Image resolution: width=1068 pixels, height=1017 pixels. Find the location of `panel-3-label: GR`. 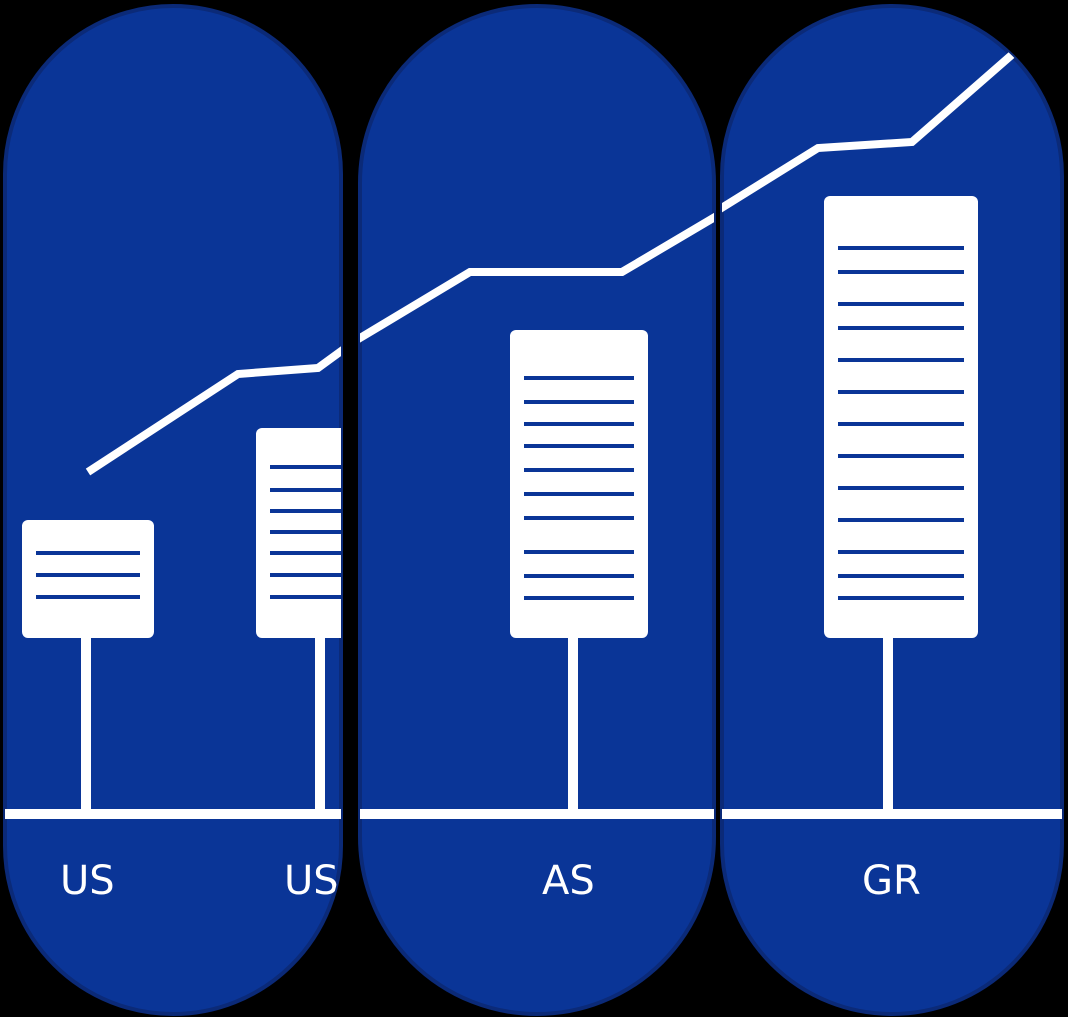

panel-3-label: GR is located at coordinates (891, 881).